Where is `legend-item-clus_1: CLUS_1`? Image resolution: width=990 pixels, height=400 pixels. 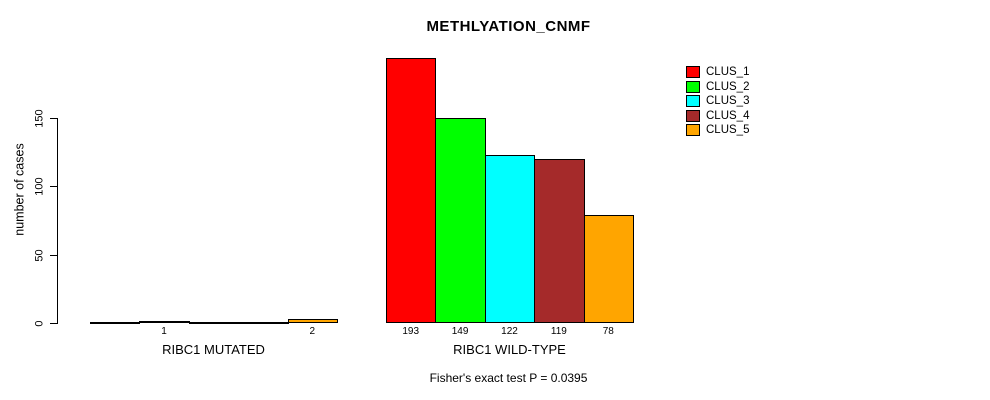
legend-item-clus_1: CLUS_1 is located at coordinates (717, 72).